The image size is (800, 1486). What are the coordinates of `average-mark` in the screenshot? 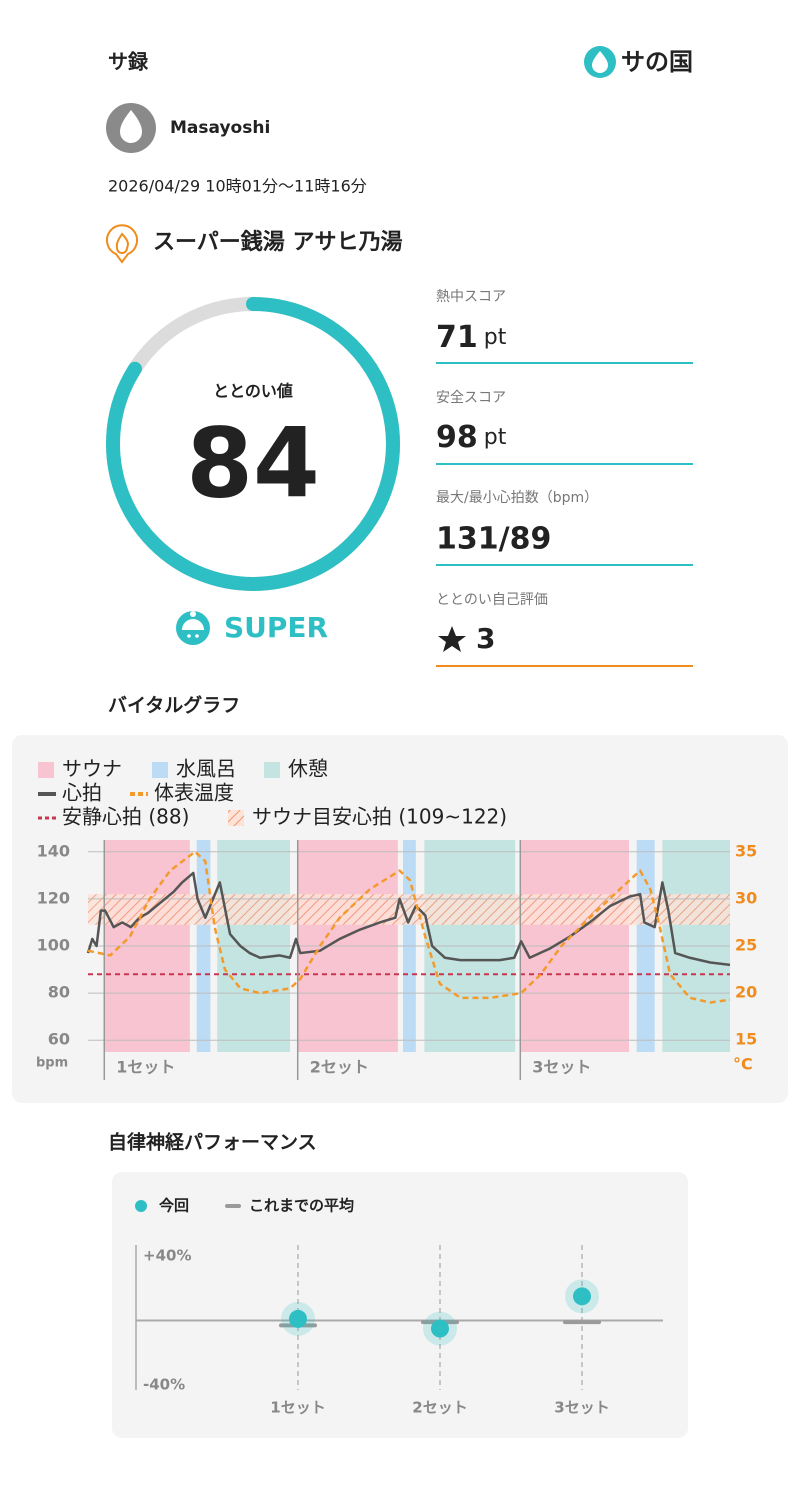 It's located at (582, 1322).